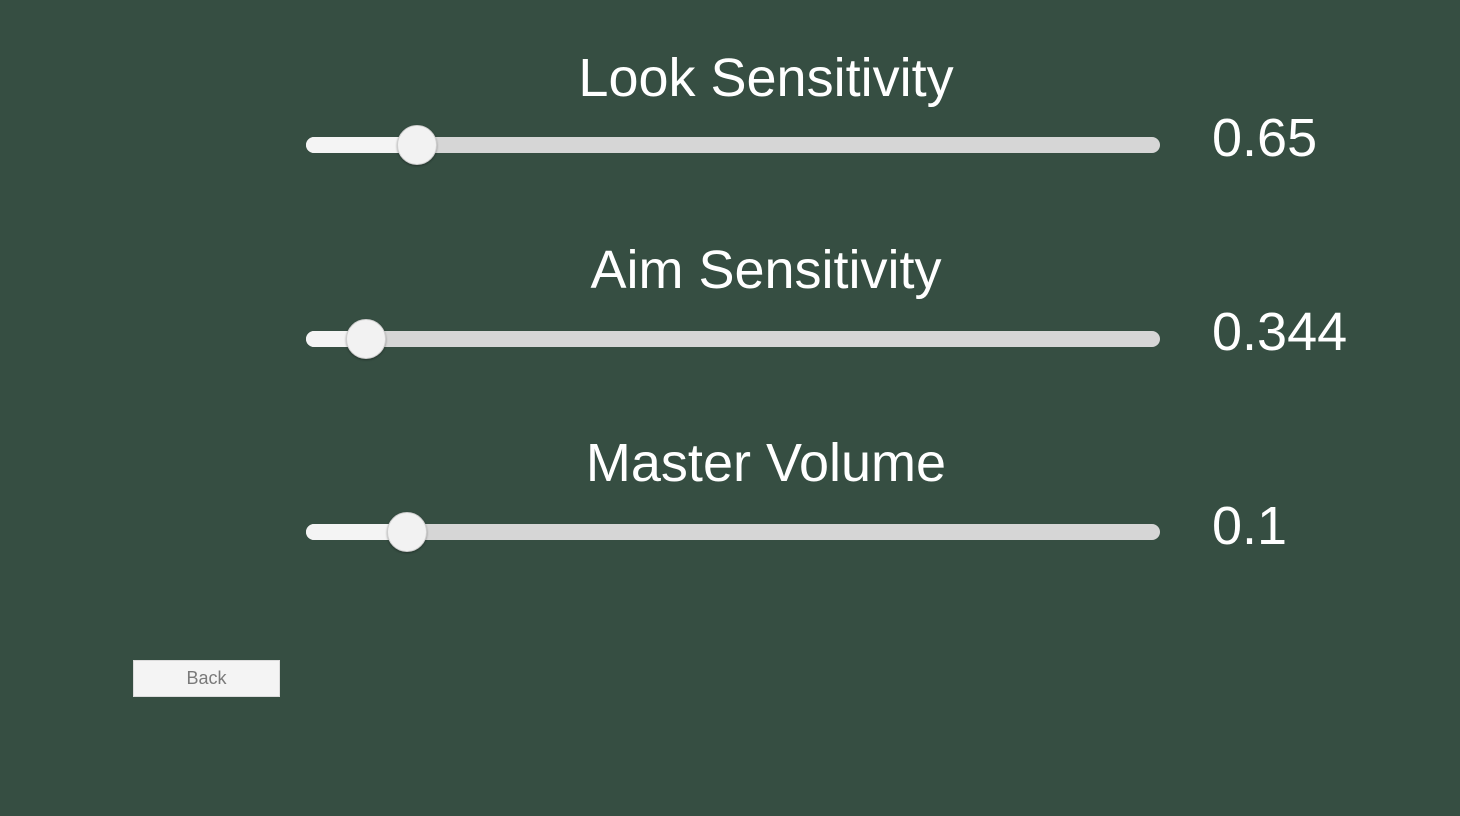 This screenshot has width=1460, height=816. Describe the element at coordinates (356, 532) in the screenshot. I see `master-volume-slider-fill` at that location.